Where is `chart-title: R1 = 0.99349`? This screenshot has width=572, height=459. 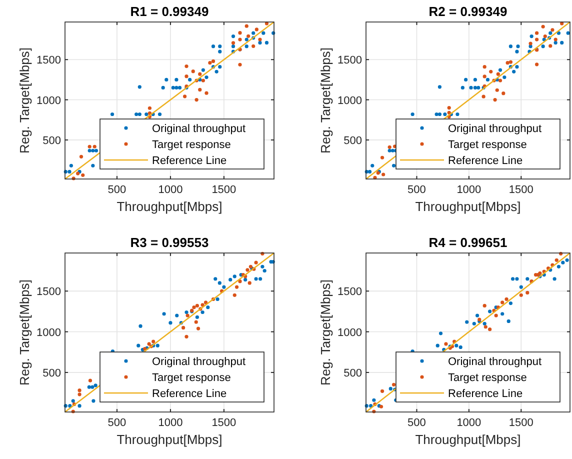 chart-title: R1 = 0.99349 is located at coordinates (169, 11).